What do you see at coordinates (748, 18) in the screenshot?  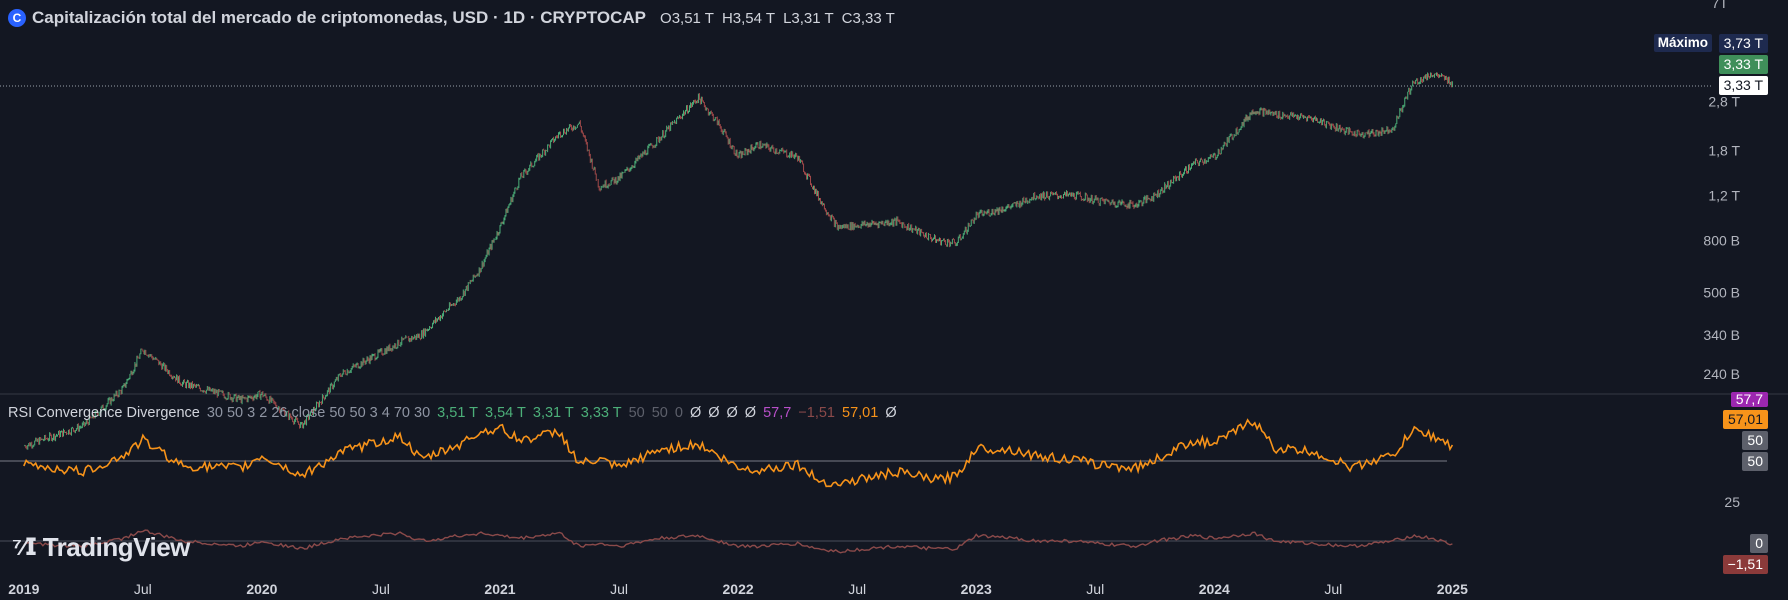 I see `high-value: H3,54 T` at bounding box center [748, 18].